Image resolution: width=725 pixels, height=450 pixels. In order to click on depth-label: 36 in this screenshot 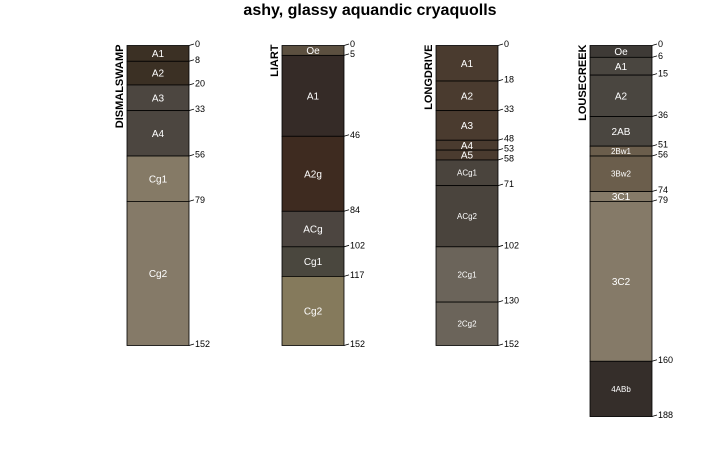, I will do `click(663, 115)`.